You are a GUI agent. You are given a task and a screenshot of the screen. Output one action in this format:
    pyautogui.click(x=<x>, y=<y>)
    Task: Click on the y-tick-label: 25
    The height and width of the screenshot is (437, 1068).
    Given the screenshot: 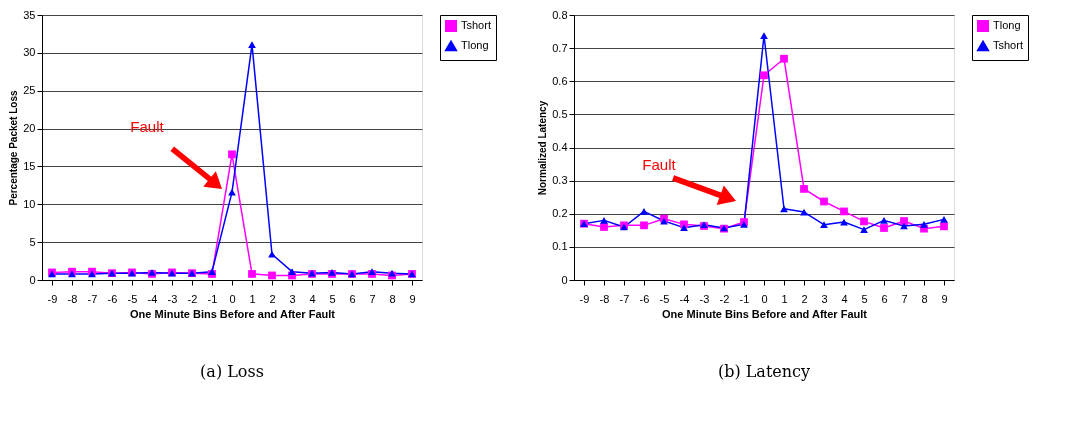 What is the action you would take?
    pyautogui.click(x=29, y=90)
    